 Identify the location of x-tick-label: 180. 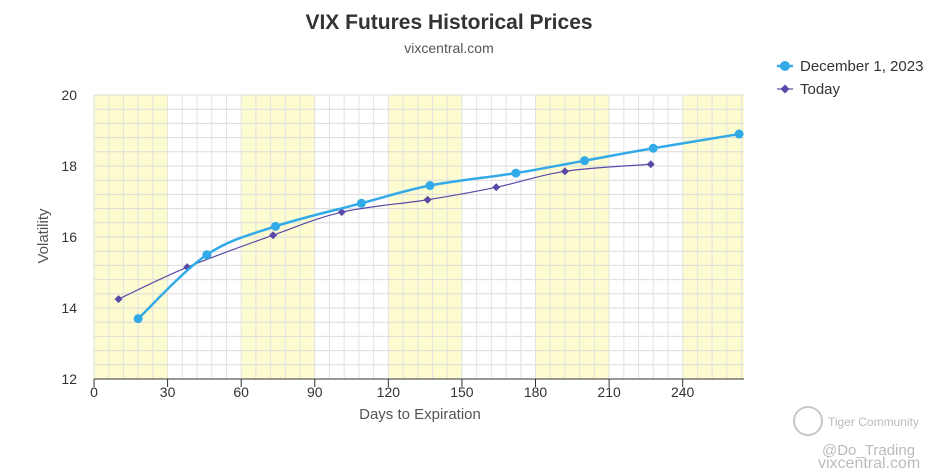
(536, 392).